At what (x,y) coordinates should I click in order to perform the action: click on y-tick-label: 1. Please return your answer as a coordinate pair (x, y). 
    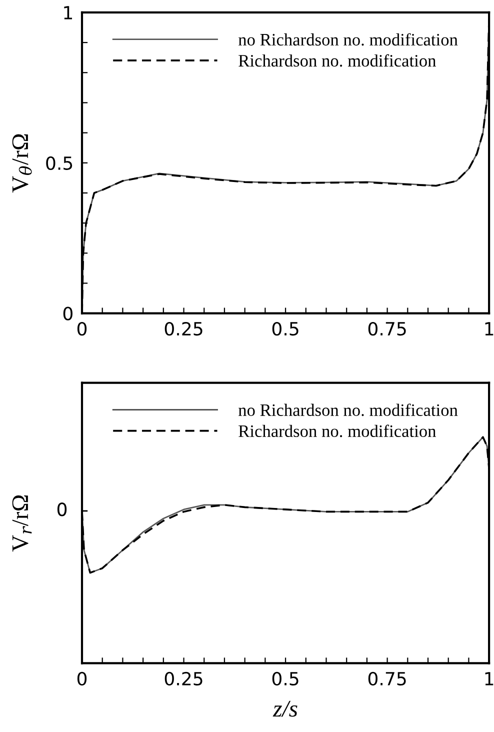
    Looking at the image, I should click on (68, 13).